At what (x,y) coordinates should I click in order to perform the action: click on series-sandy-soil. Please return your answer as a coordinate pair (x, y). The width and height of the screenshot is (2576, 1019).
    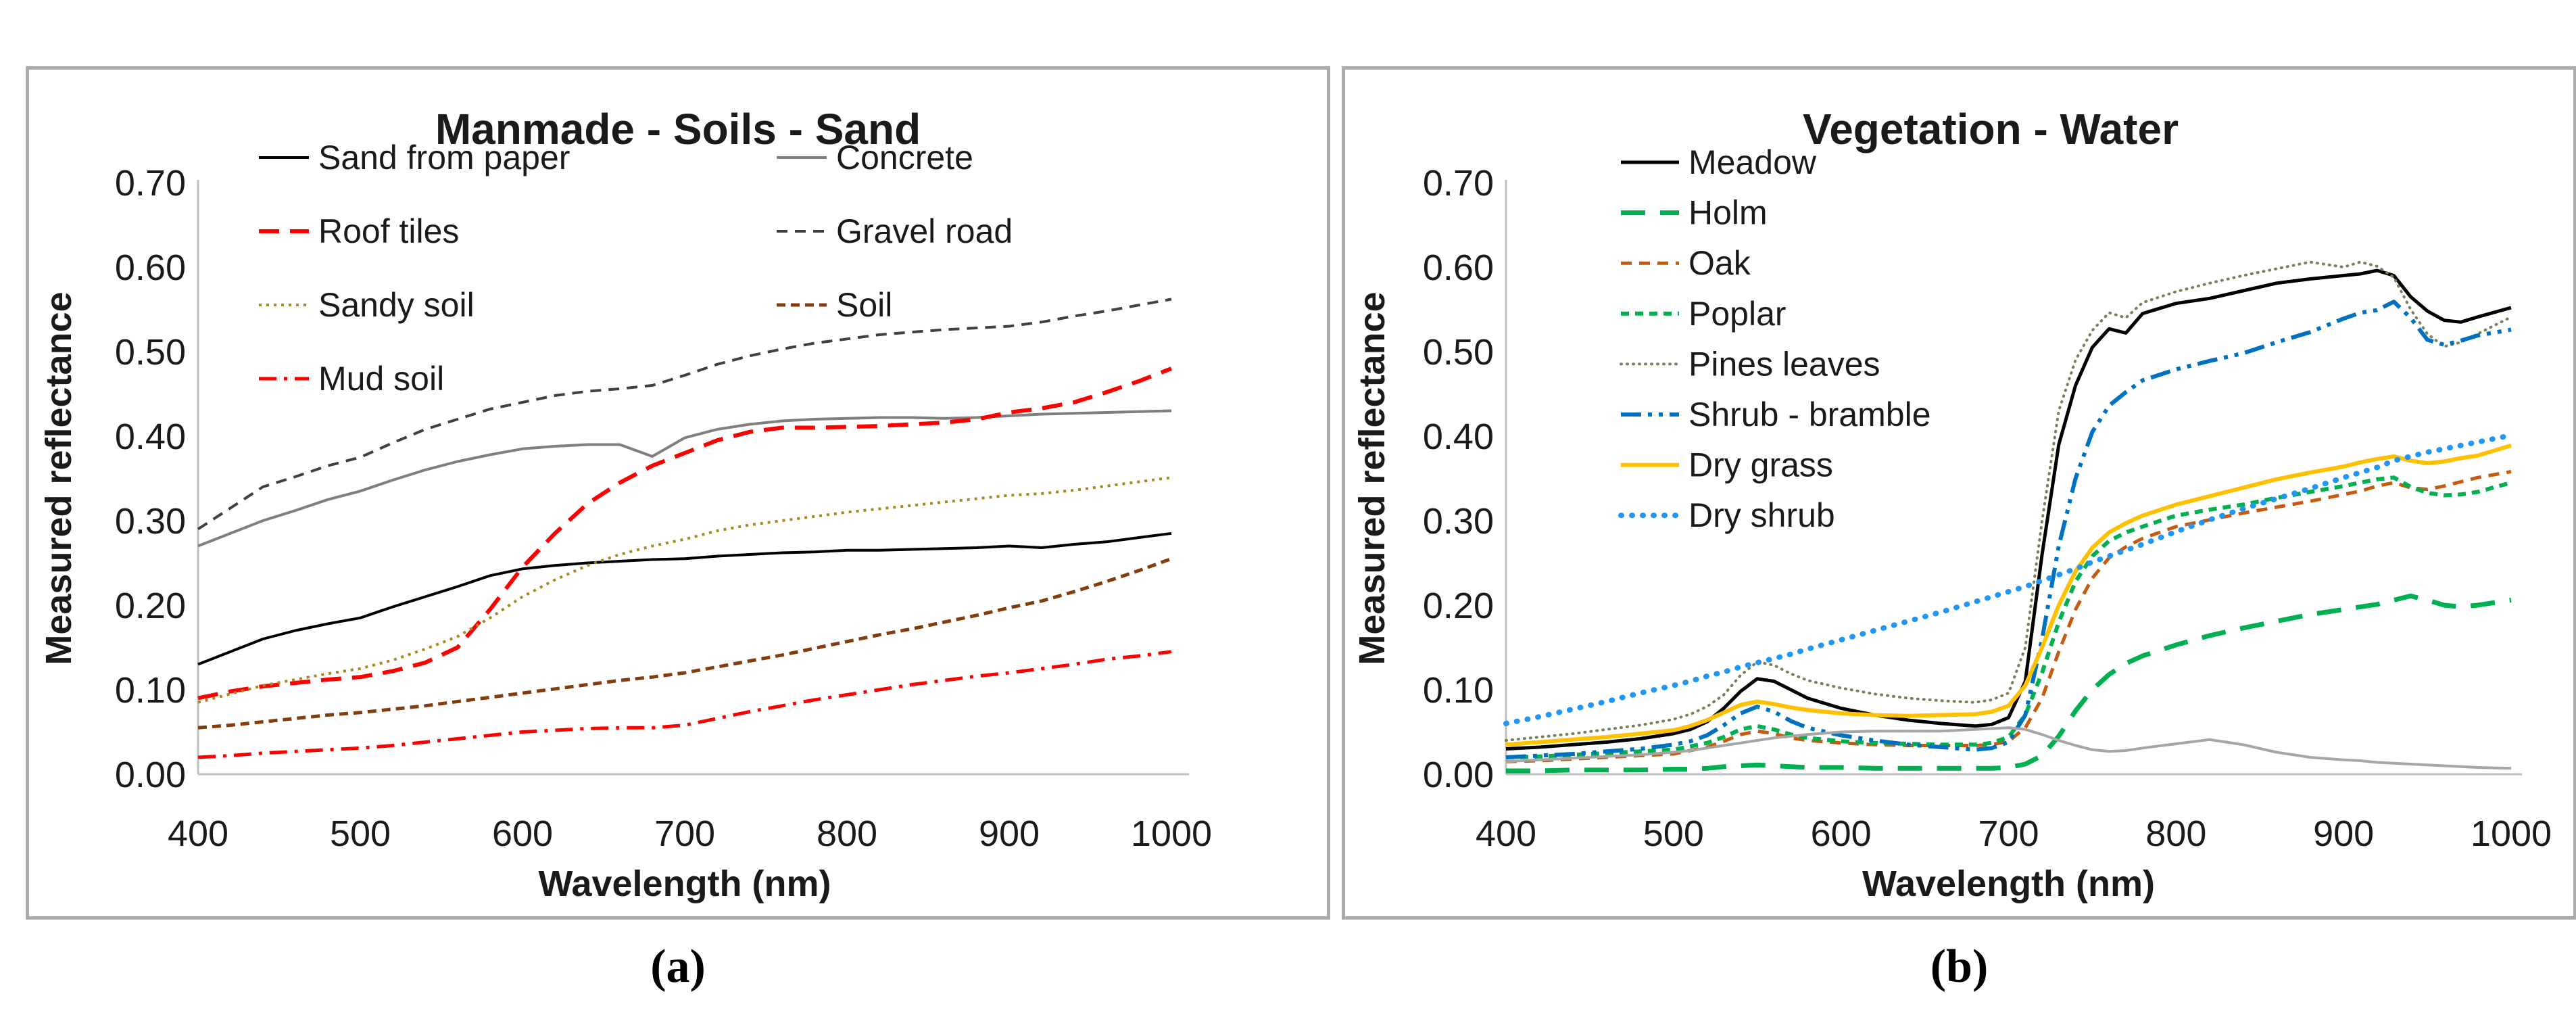
    Looking at the image, I should click on (684, 590).